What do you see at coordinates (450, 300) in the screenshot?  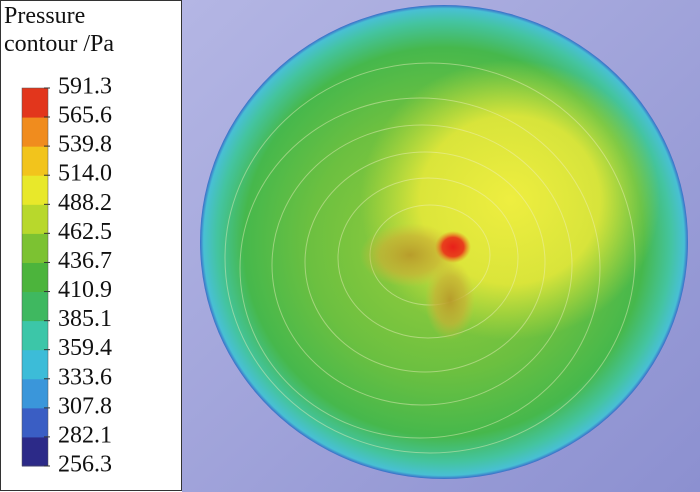 I see `mid-zone` at bounding box center [450, 300].